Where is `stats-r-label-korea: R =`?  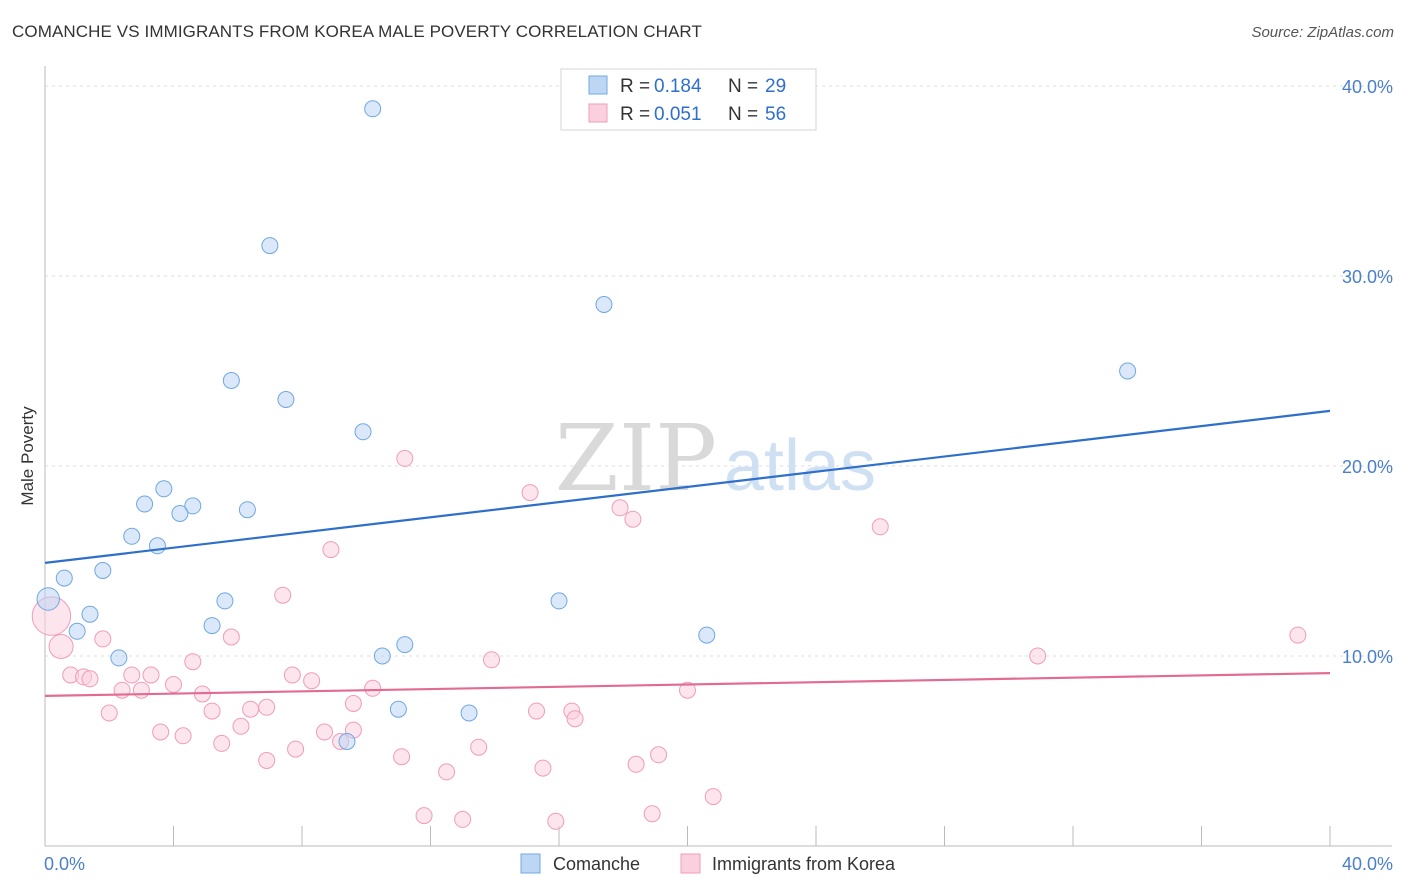
stats-r-label-korea: R = is located at coordinates (635, 114).